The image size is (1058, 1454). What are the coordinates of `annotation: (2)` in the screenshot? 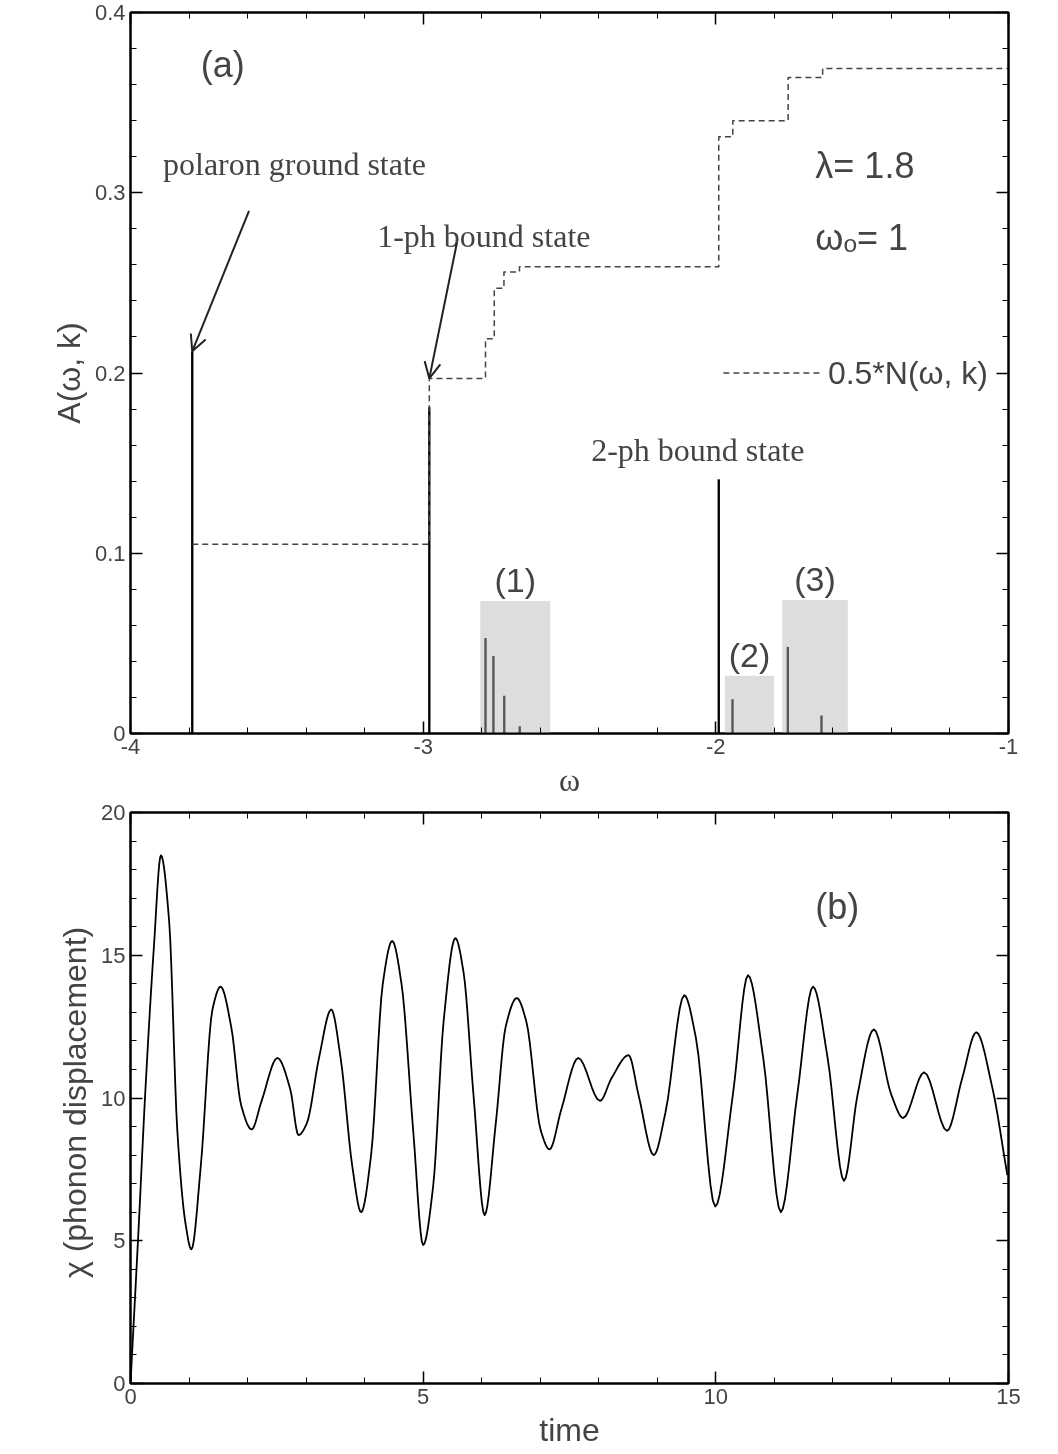 It's located at (749, 654).